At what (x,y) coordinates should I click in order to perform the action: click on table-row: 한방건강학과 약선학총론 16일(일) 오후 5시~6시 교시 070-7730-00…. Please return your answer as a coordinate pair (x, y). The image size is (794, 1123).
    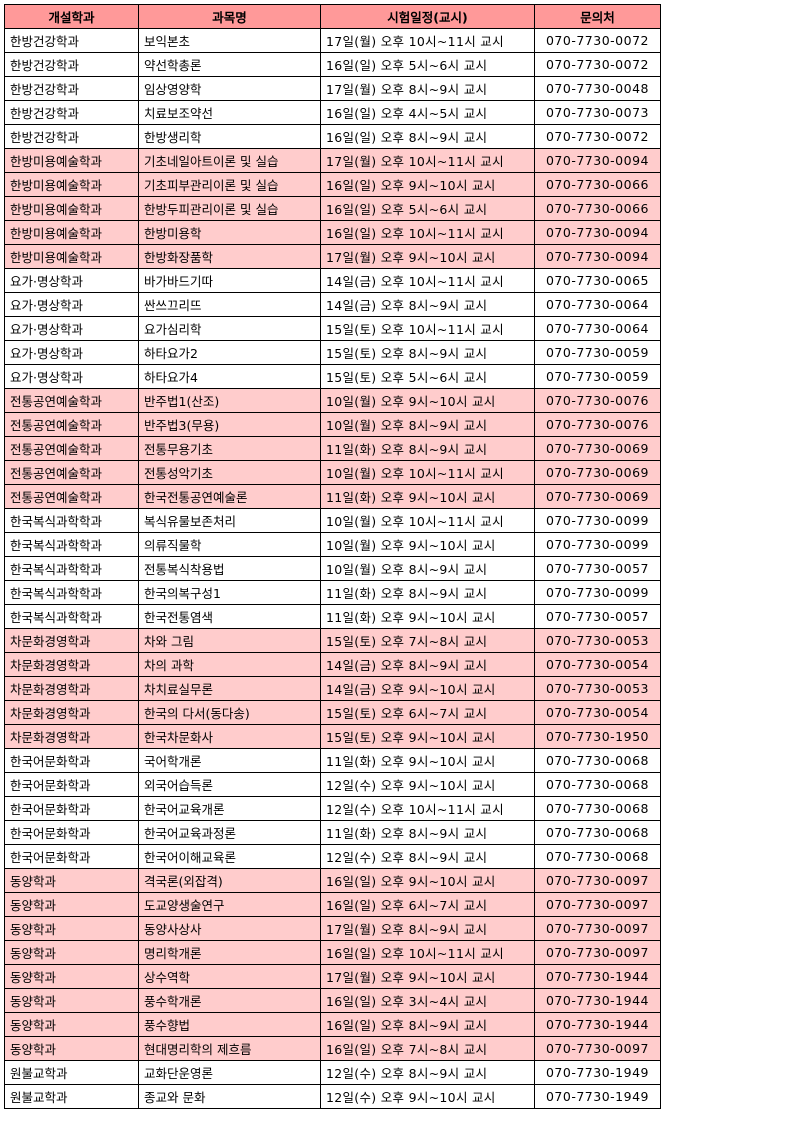
    Looking at the image, I should click on (332, 64).